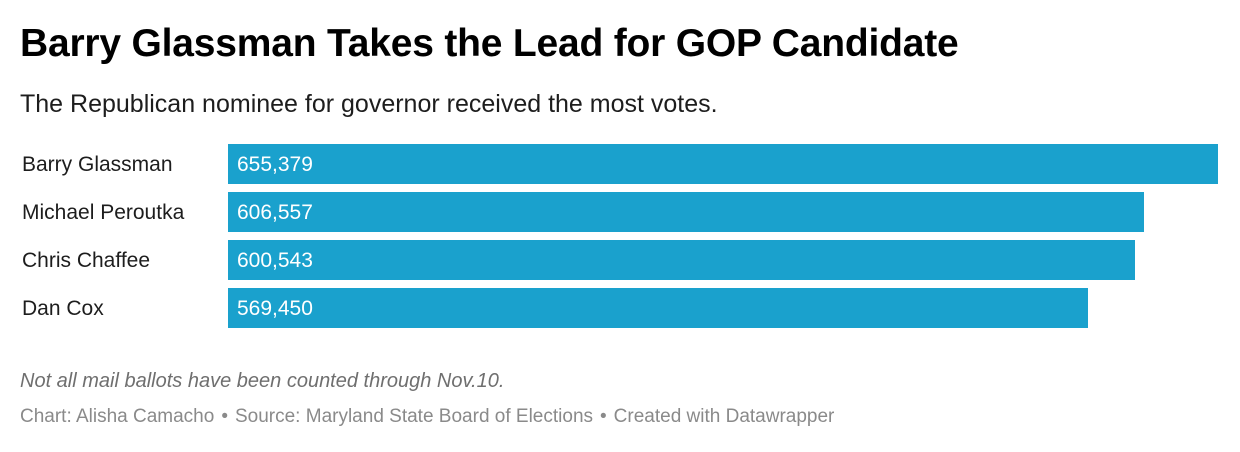 This screenshot has width=1240, height=452. Describe the element at coordinates (275, 212) in the screenshot. I see `value-label: 606,557` at that location.